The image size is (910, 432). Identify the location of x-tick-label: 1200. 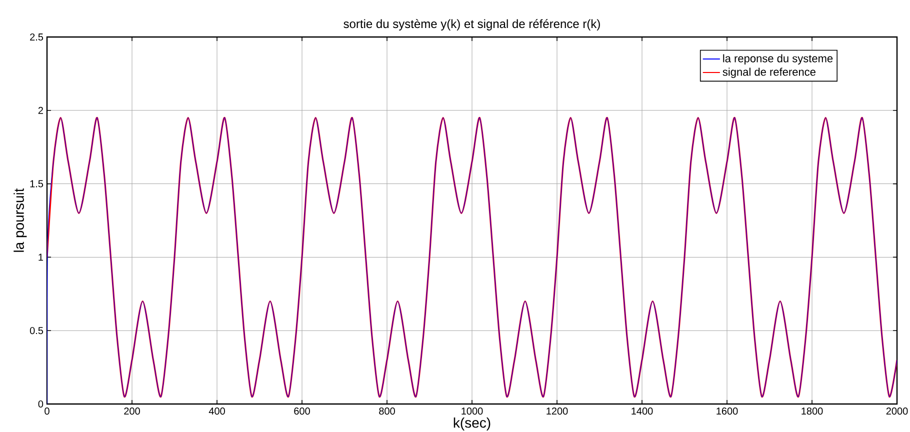
(557, 411).